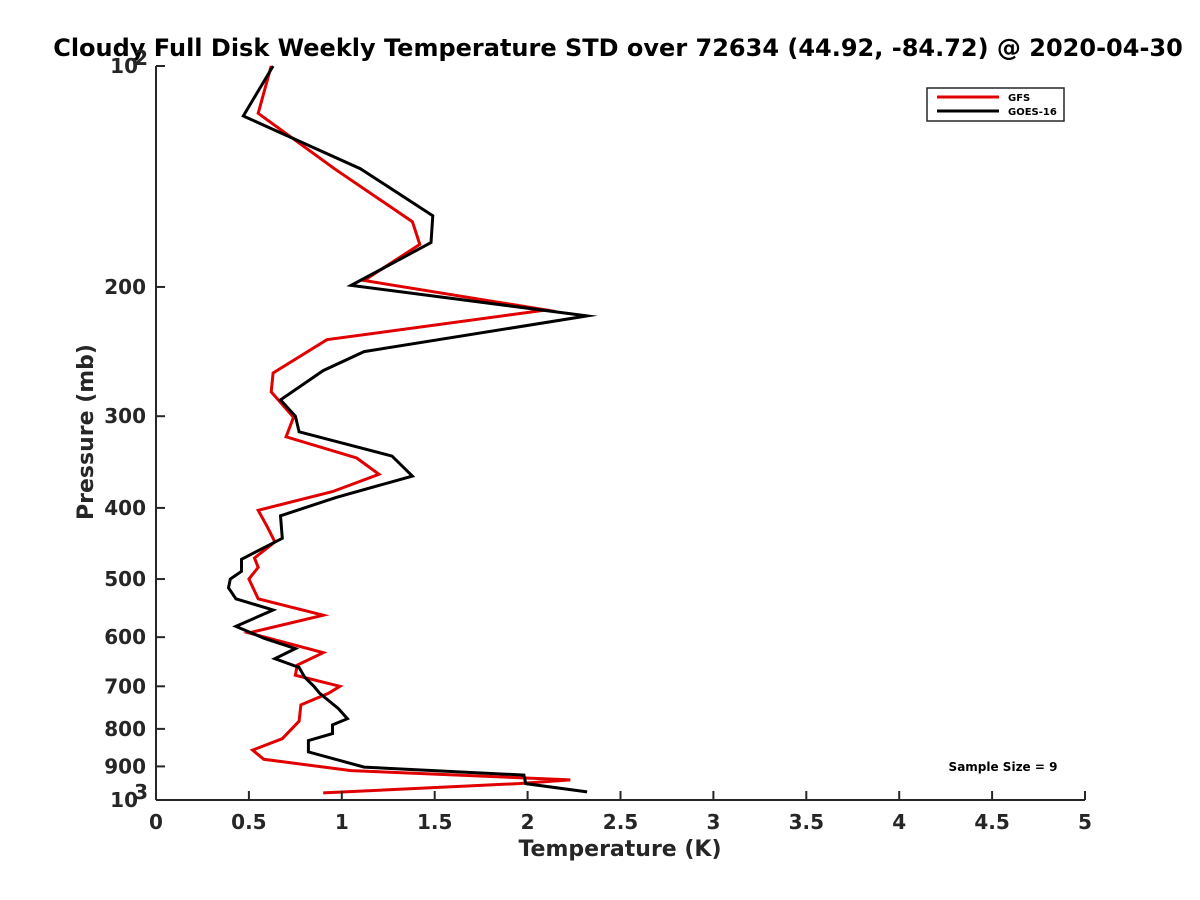  Describe the element at coordinates (125, 416) in the screenshot. I see `y-tick-label: 300` at that location.